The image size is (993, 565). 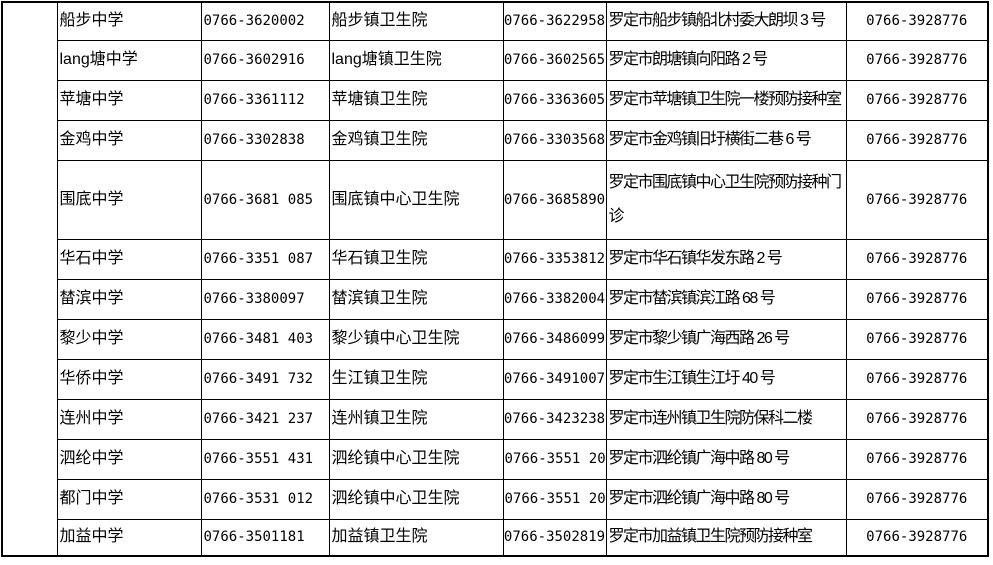 What do you see at coordinates (554, 21) in the screenshot?
I see `clinic-phone-cell: 0766-3622958` at bounding box center [554, 21].